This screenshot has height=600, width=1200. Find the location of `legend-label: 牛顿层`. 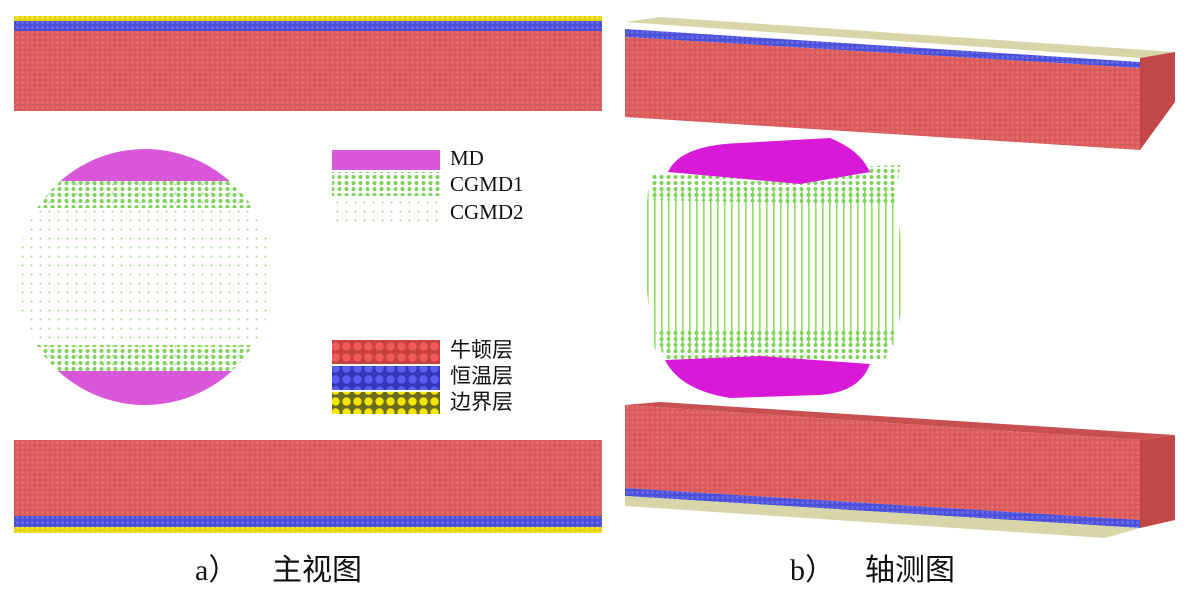

legend-label: 牛顿层 is located at coordinates (481, 350).